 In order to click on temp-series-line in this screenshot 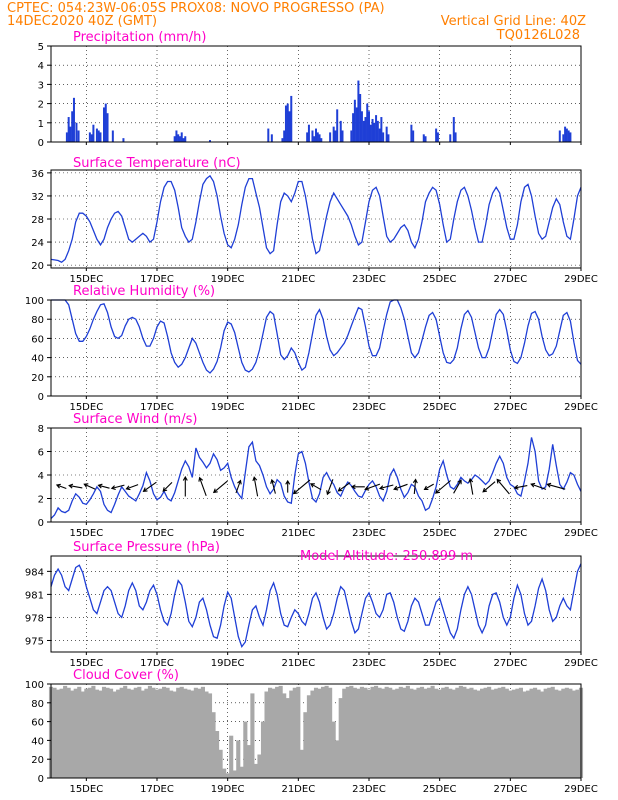, I will do `click(316, 218)`.